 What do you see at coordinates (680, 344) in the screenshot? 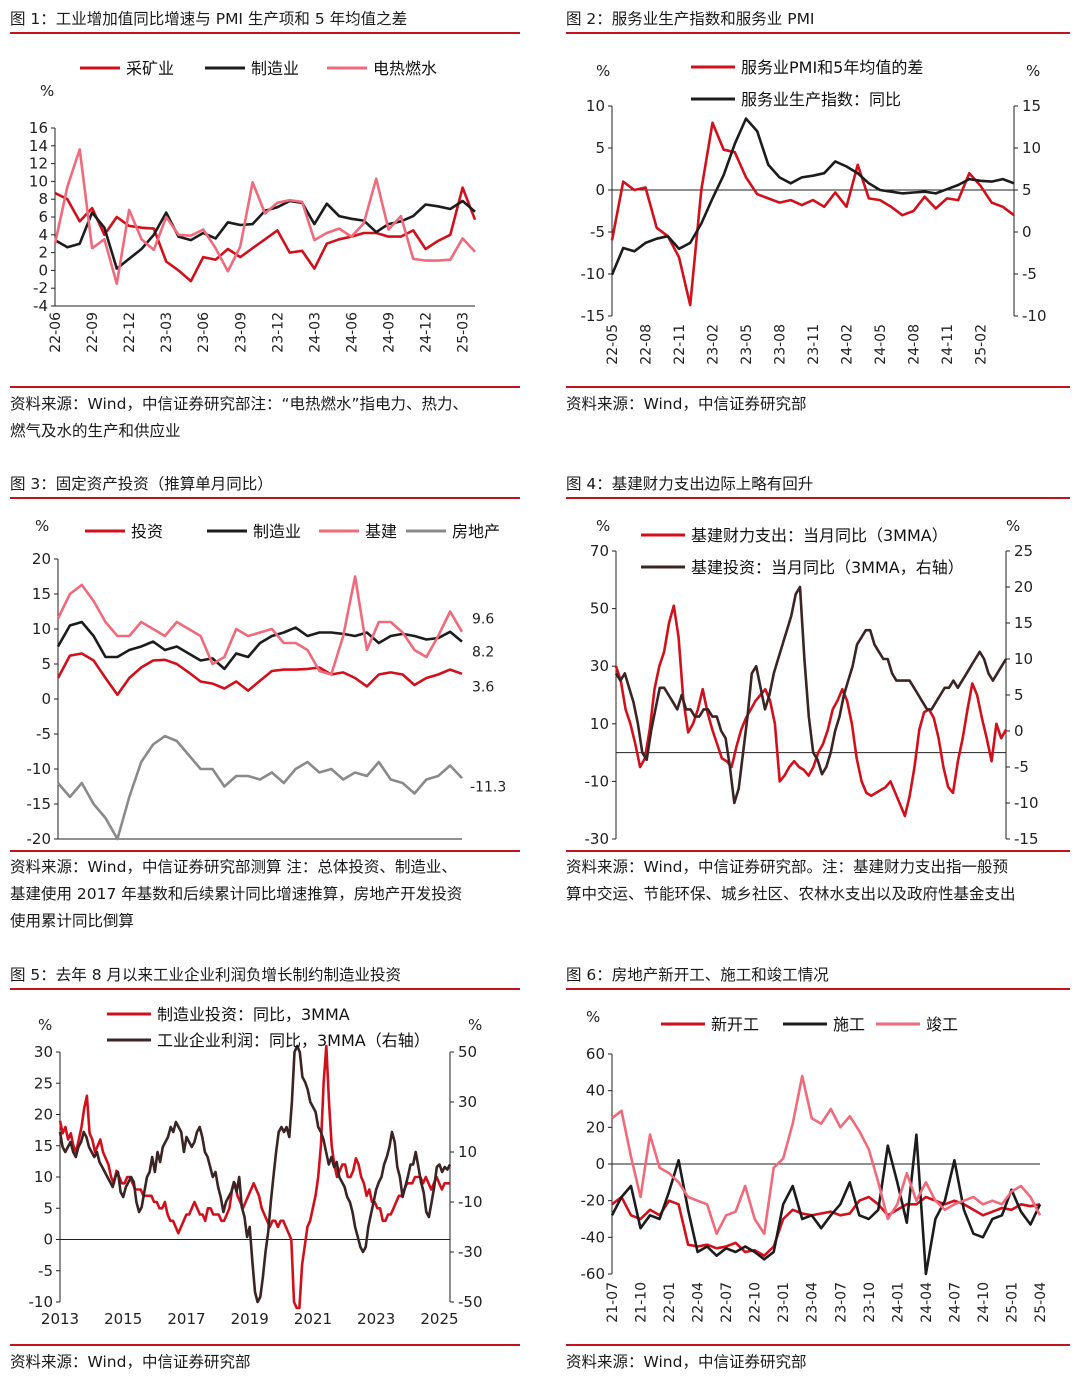
I see `x-tick-label: 22-11` at bounding box center [680, 344].